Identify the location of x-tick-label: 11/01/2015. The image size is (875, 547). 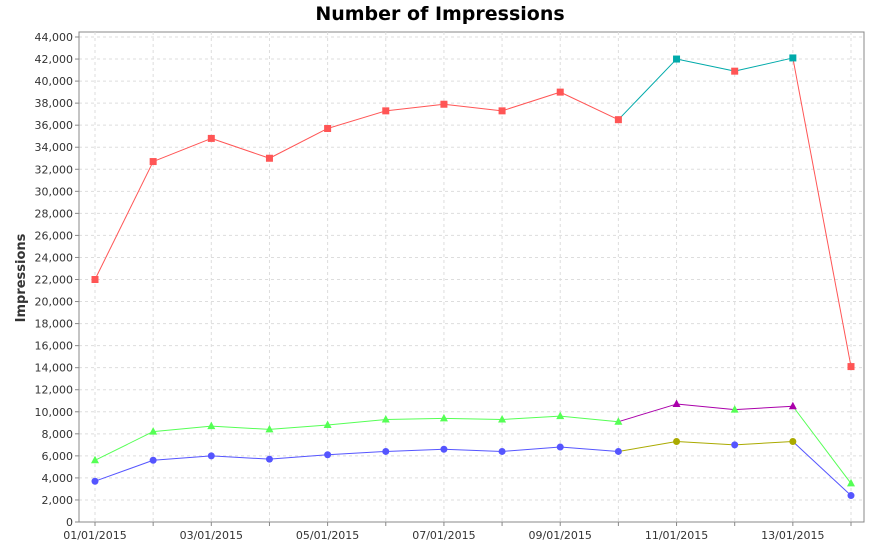
(676, 535).